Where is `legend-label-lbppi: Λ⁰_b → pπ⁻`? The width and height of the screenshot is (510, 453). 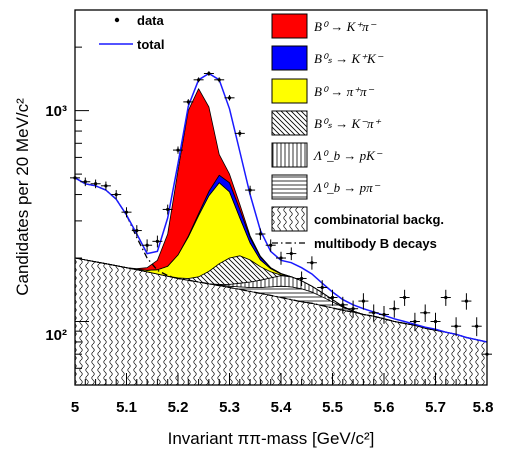
legend-label-lbppi: Λ⁰_b → pπ⁻ is located at coordinates (346, 187).